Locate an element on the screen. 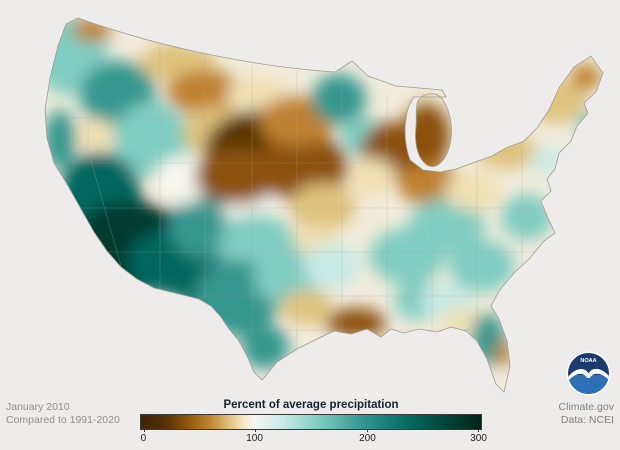 Image resolution: width=620 pixels, height=450 pixels. colorbar-labels: 0 100 200 300 is located at coordinates (313, 439).